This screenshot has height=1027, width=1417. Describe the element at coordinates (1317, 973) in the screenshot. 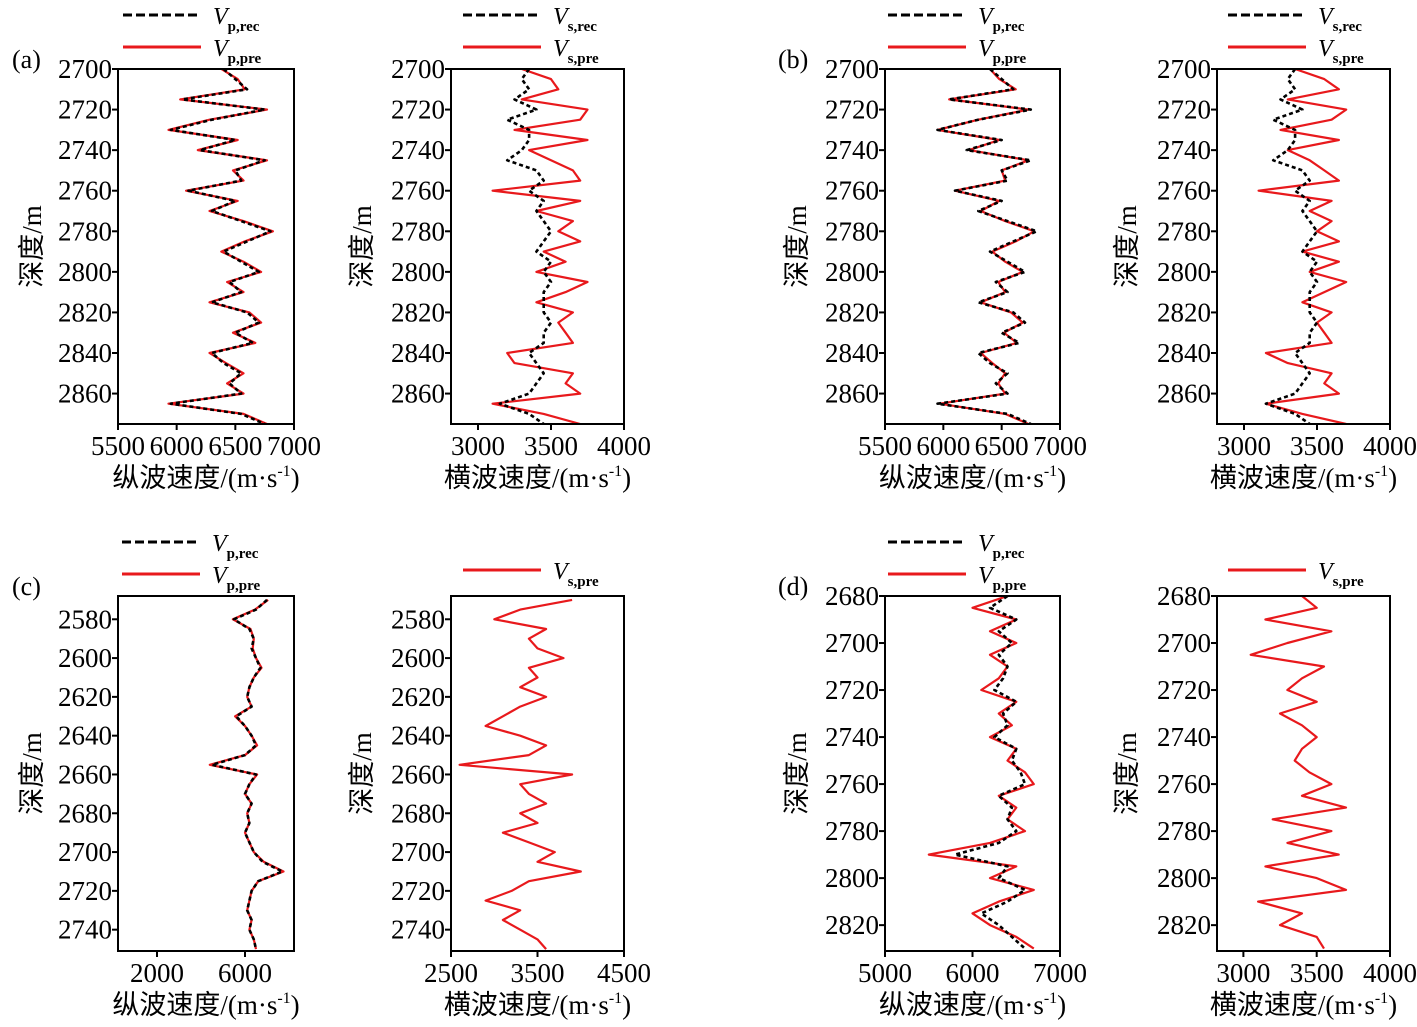

I see `x-tick-label: 3500` at that location.